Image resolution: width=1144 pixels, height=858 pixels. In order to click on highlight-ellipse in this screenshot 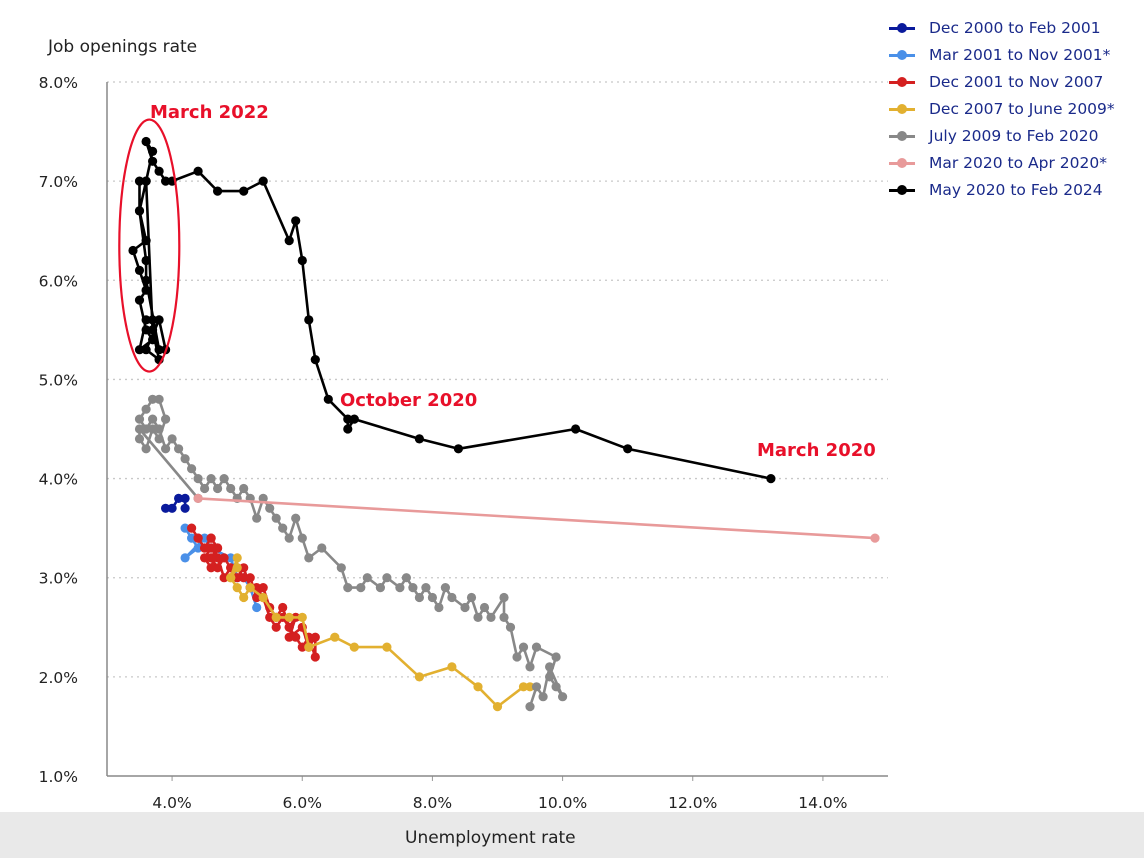, I will do `click(149, 245)`.